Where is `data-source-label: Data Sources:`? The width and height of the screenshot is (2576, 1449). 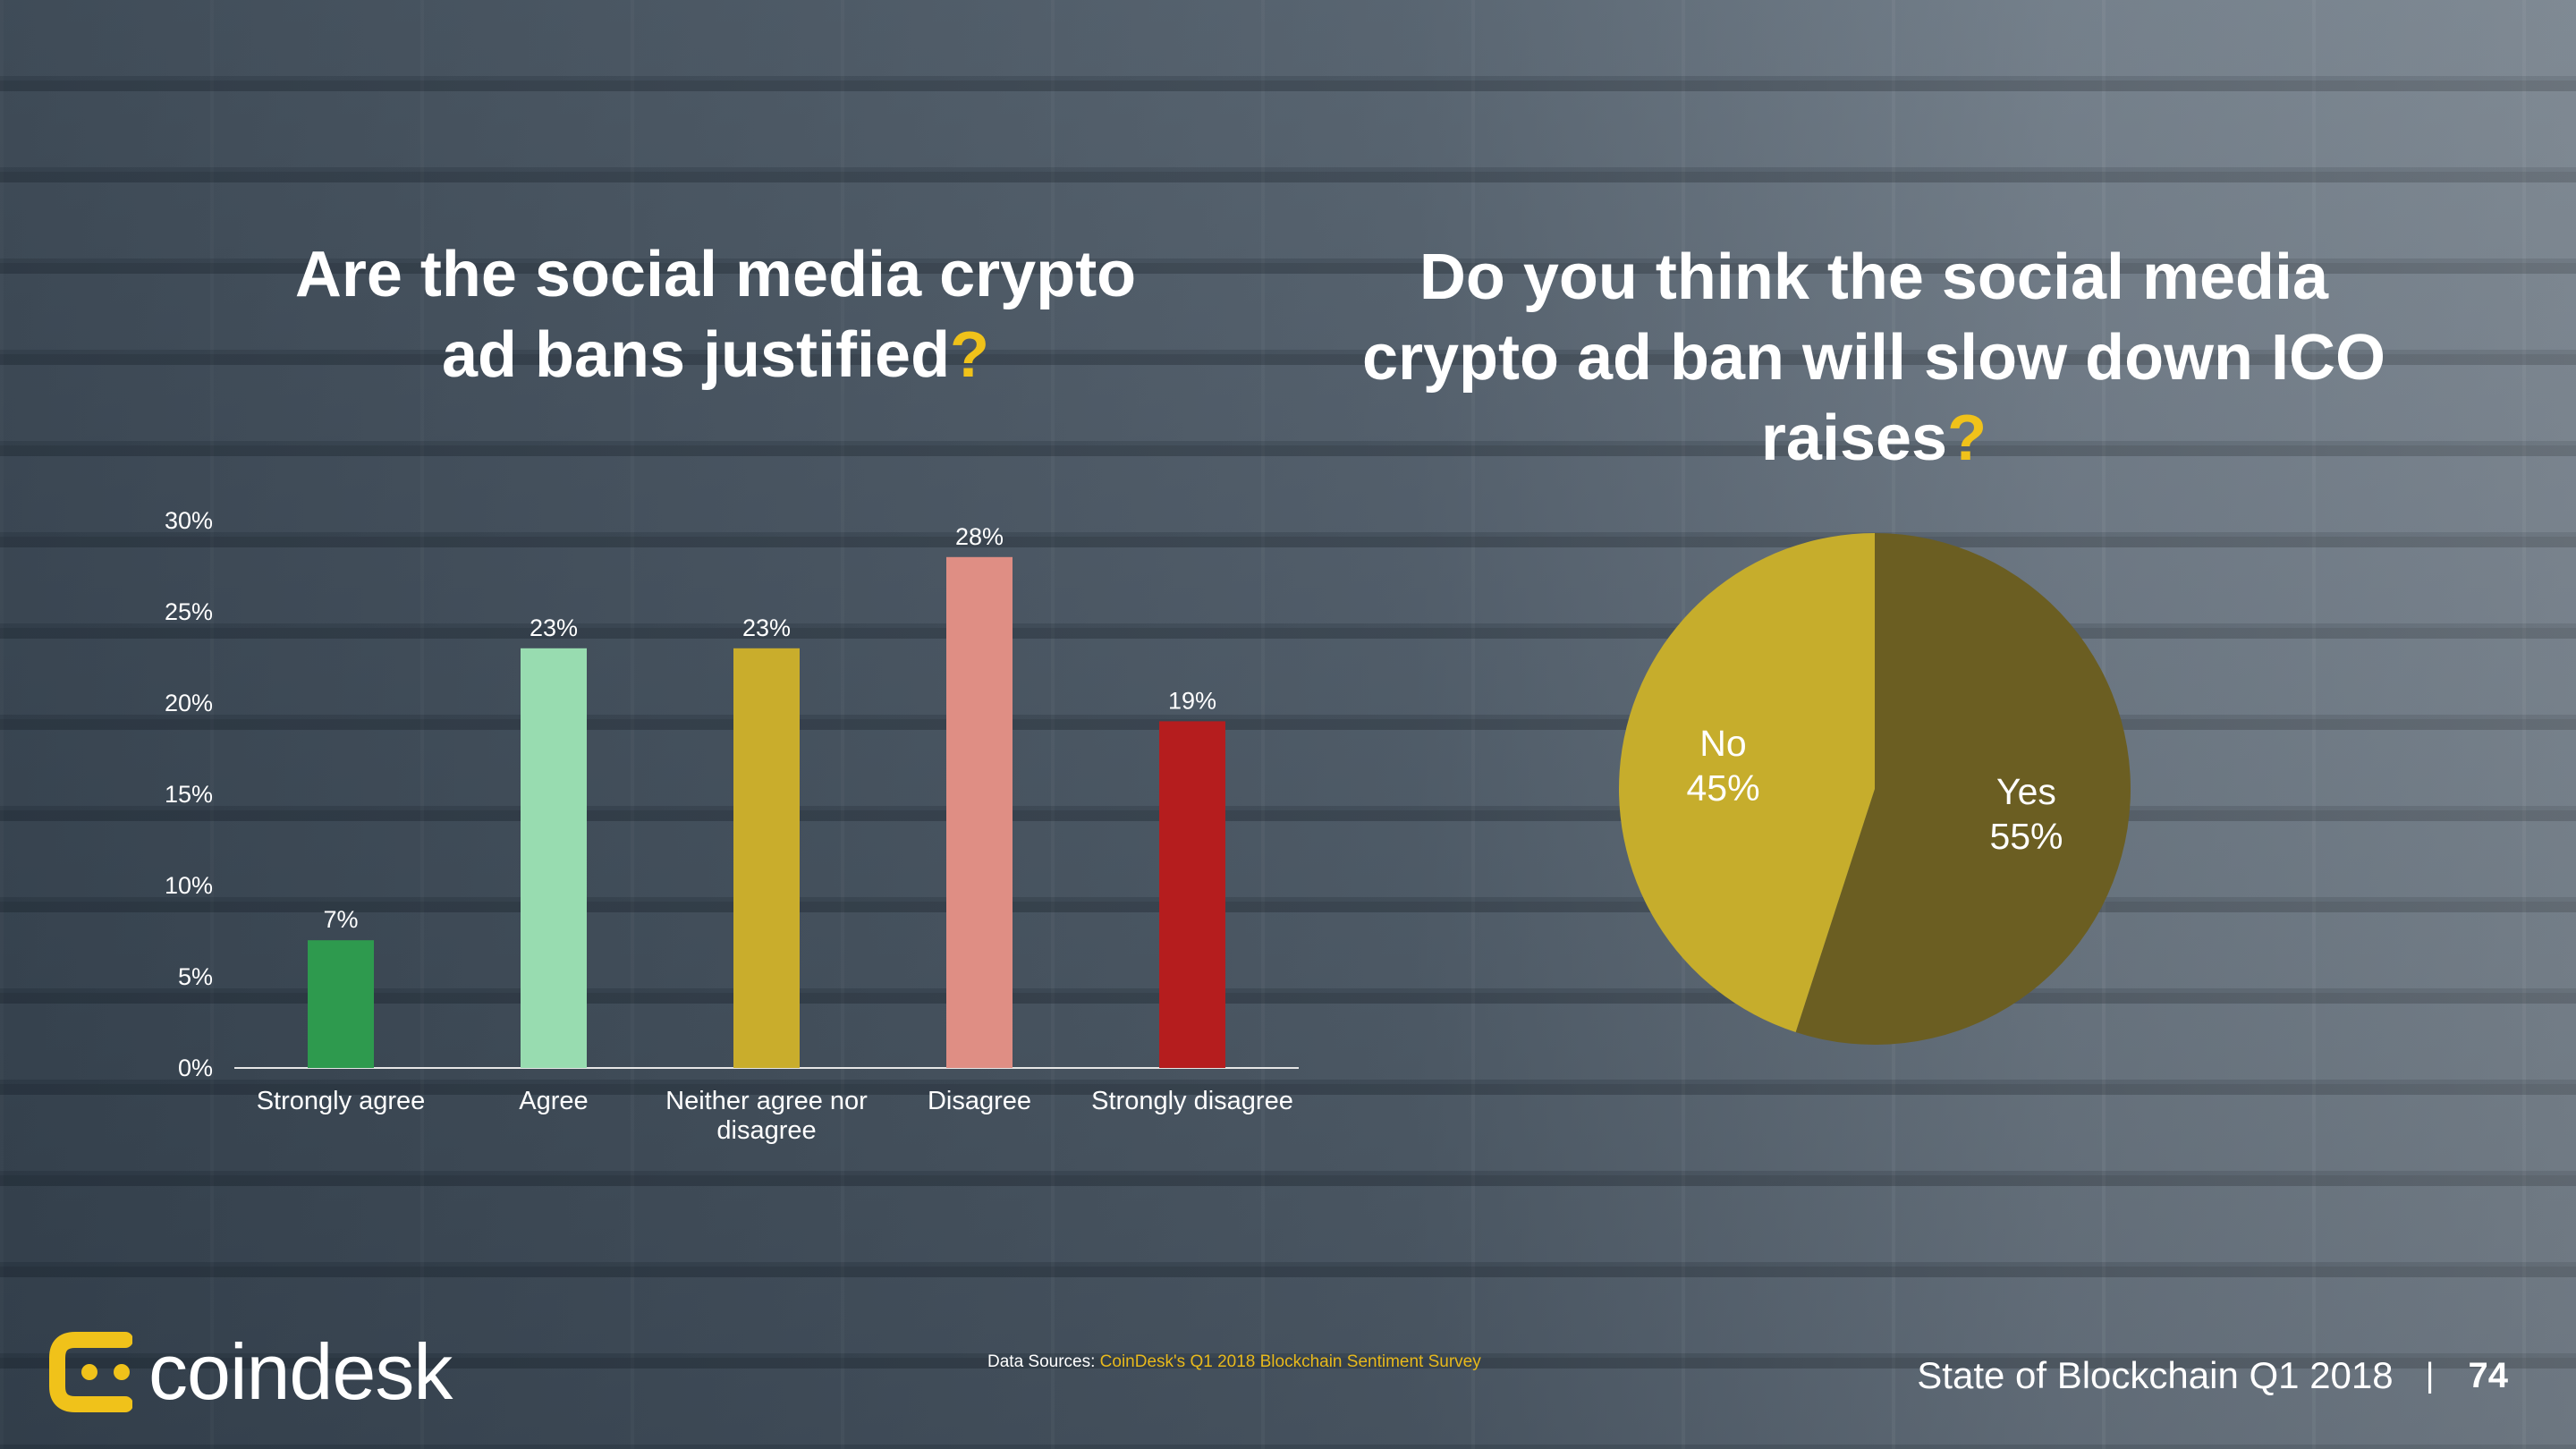
data-source-label: Data Sources: is located at coordinates (1043, 1361).